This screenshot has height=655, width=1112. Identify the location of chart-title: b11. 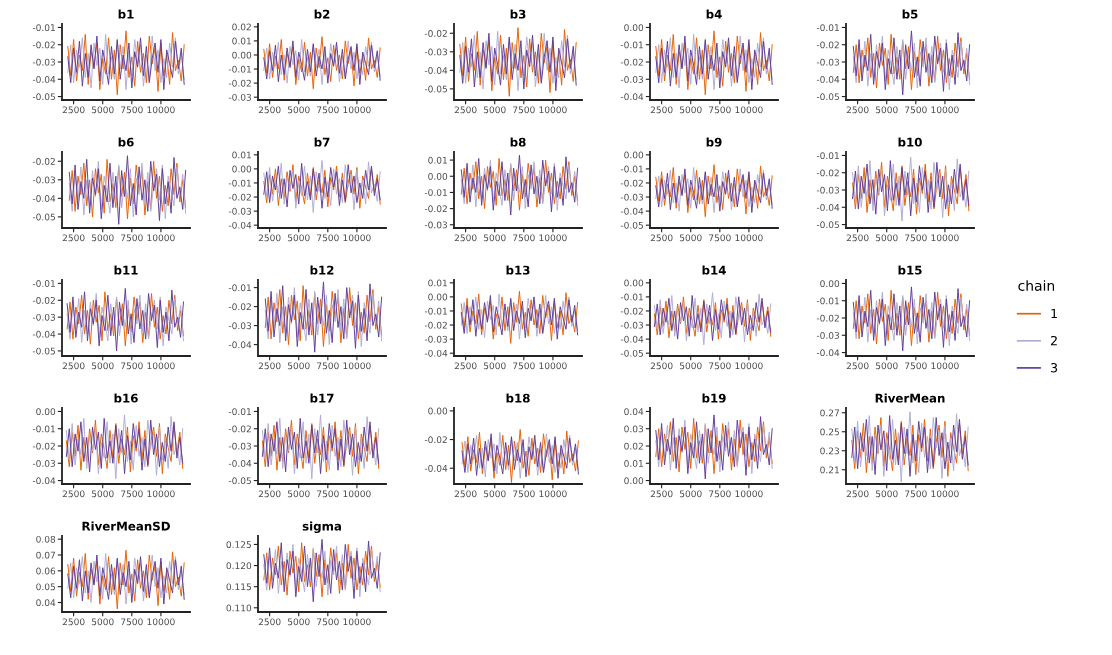
(126, 270).